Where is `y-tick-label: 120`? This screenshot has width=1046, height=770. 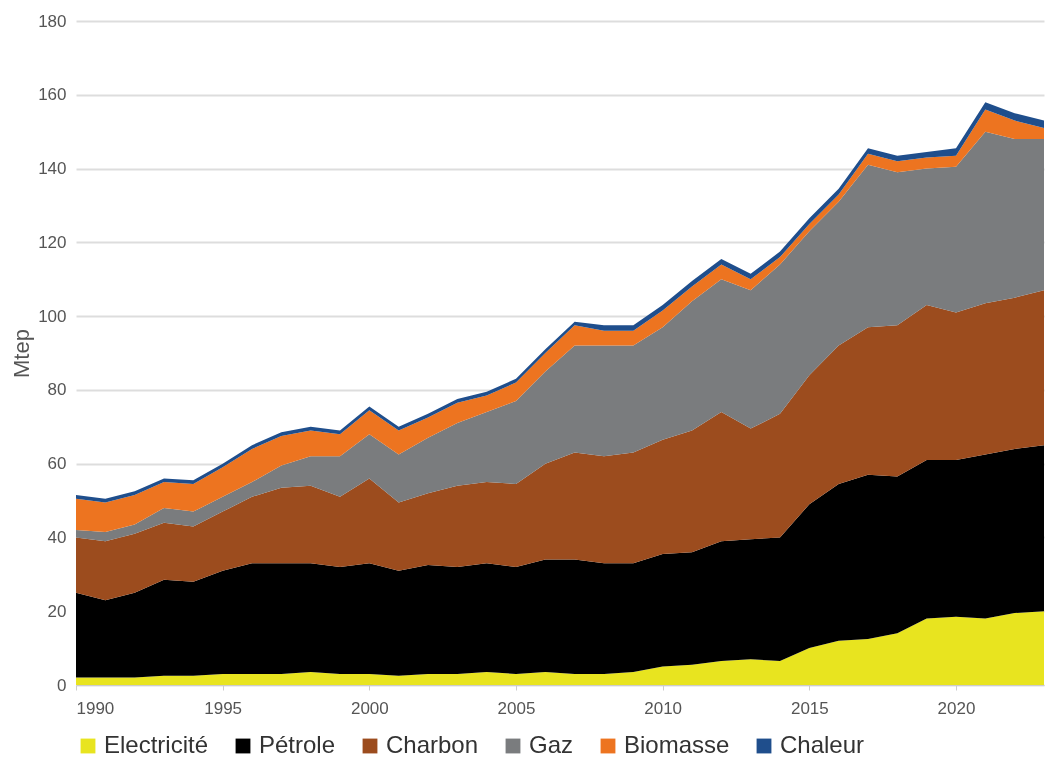 y-tick-label: 120 is located at coordinates (52, 242).